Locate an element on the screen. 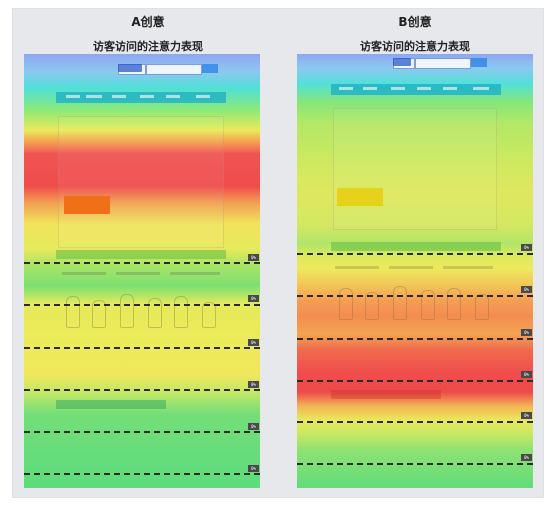 The height and width of the screenshot is (506, 558). variant-a-label: A创意 is located at coordinates (148, 22).